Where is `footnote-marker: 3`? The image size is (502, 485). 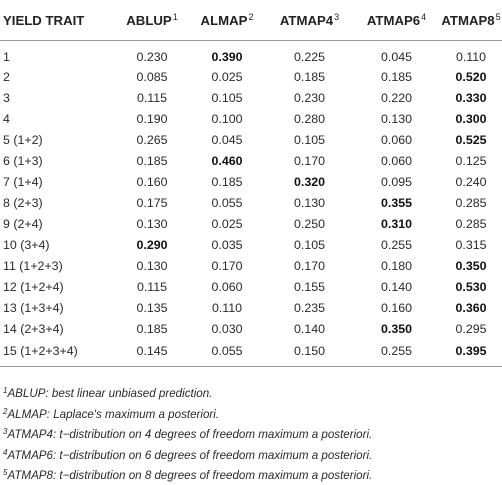
footnote-marker: 3 is located at coordinates (337, 17).